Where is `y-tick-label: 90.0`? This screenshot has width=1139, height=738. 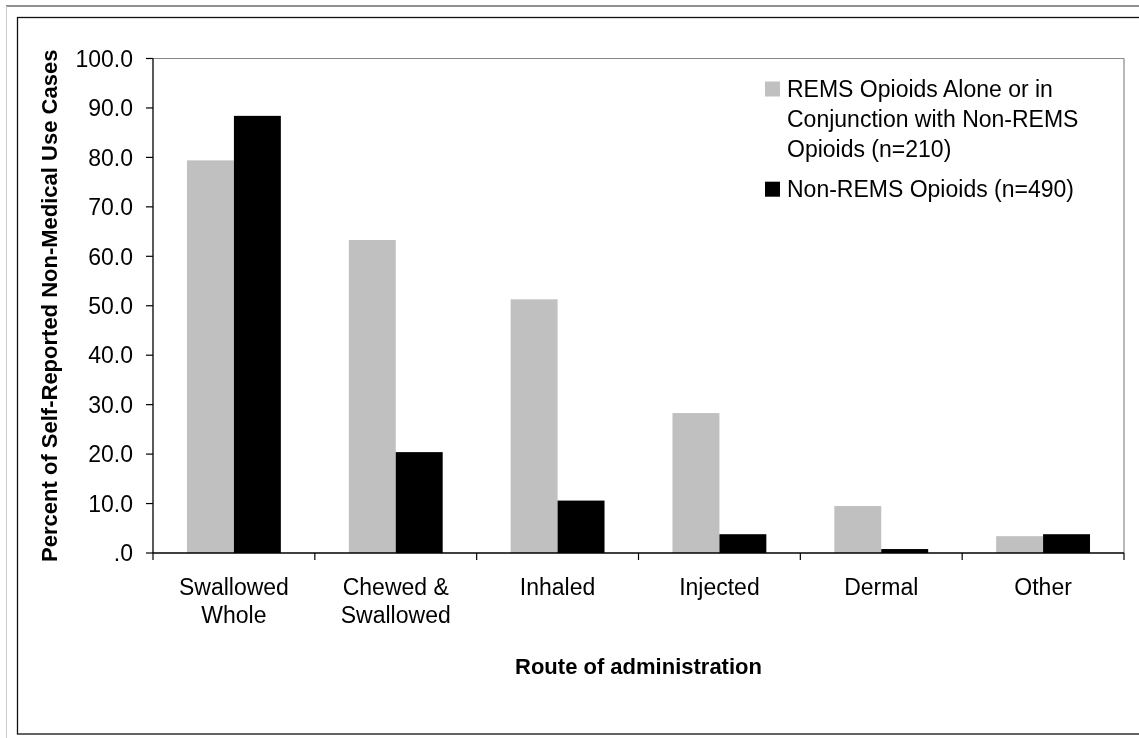 y-tick-label: 90.0 is located at coordinates (110, 108).